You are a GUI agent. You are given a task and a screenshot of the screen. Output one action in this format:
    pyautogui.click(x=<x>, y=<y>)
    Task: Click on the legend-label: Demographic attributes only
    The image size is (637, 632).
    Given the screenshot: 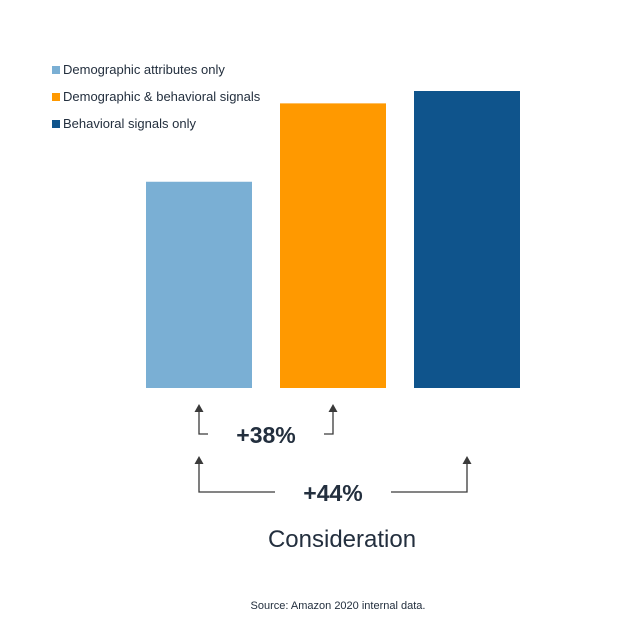 What is the action you would take?
    pyautogui.click(x=144, y=69)
    